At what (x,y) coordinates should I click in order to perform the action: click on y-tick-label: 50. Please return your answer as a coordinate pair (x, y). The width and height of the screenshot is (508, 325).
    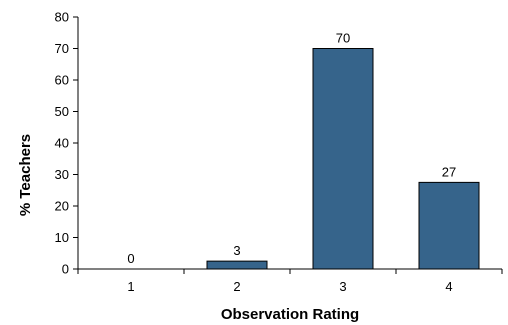
    Looking at the image, I should click on (62, 111).